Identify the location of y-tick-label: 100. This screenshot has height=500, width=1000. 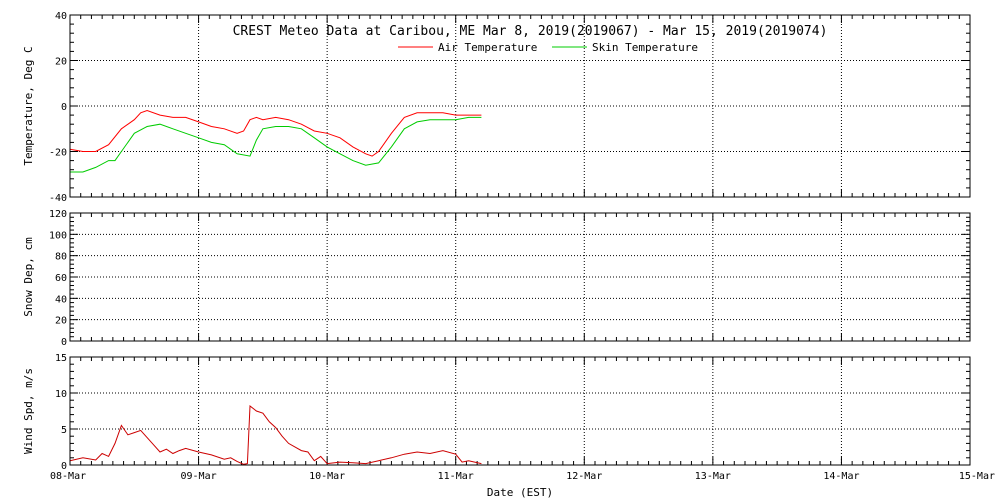
(58, 235).